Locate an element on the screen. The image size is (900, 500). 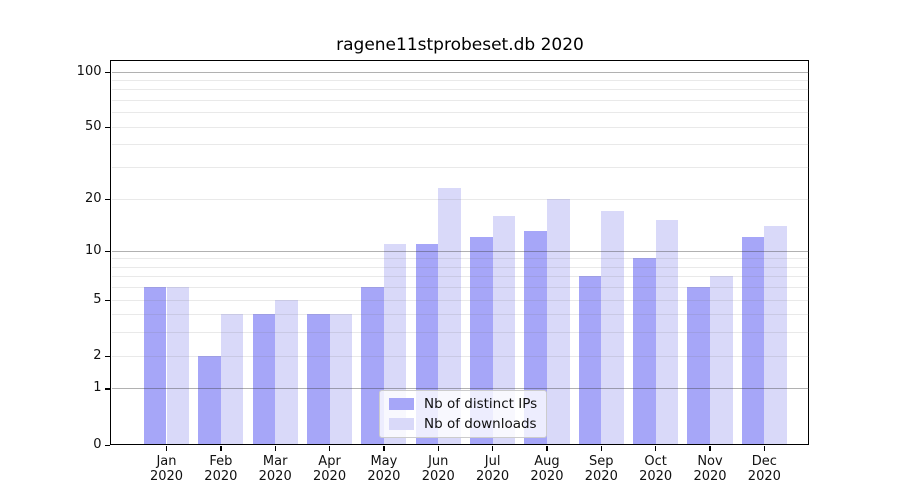
x-tick-label-nov: Nov 2020 is located at coordinates (710, 468).